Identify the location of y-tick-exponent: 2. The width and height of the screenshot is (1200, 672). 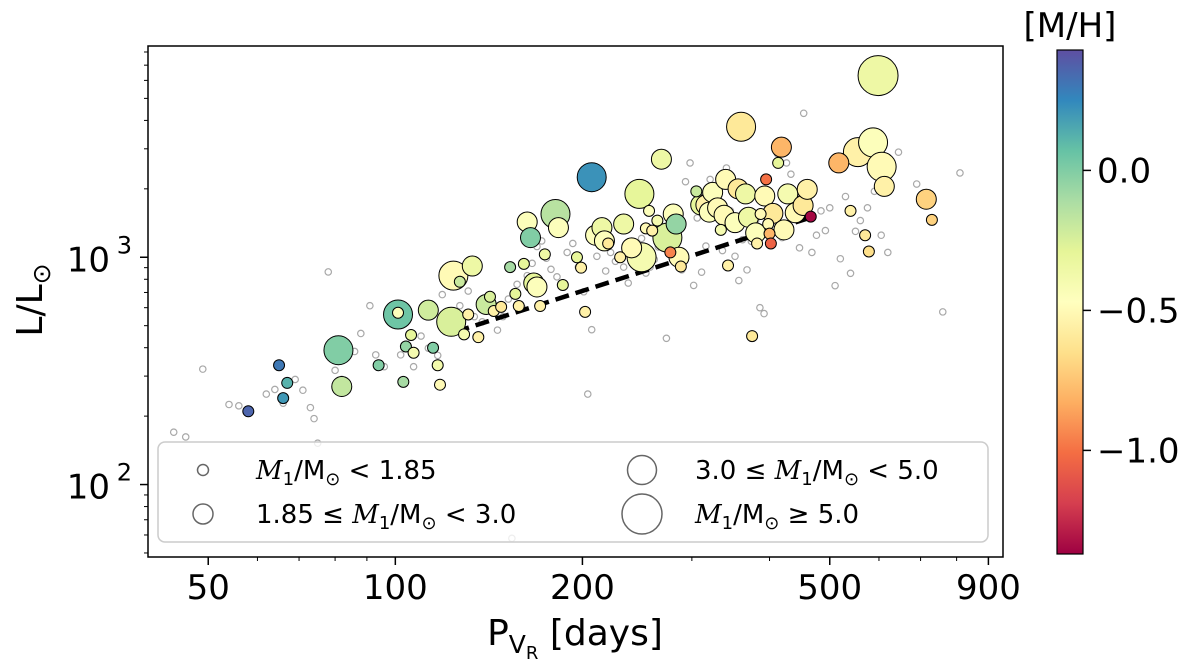
(124, 473).